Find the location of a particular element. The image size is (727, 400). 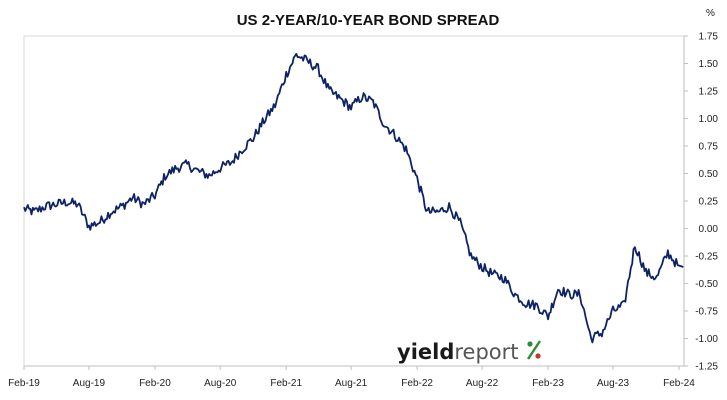

svg-text: yieldreport is located at coordinates (458, 352).